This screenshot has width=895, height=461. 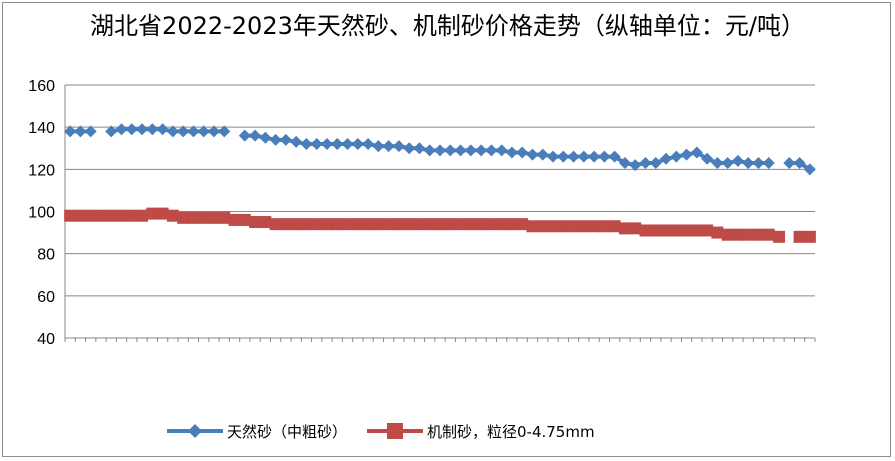 I want to click on y-tick-label: 100, so click(x=41, y=213).